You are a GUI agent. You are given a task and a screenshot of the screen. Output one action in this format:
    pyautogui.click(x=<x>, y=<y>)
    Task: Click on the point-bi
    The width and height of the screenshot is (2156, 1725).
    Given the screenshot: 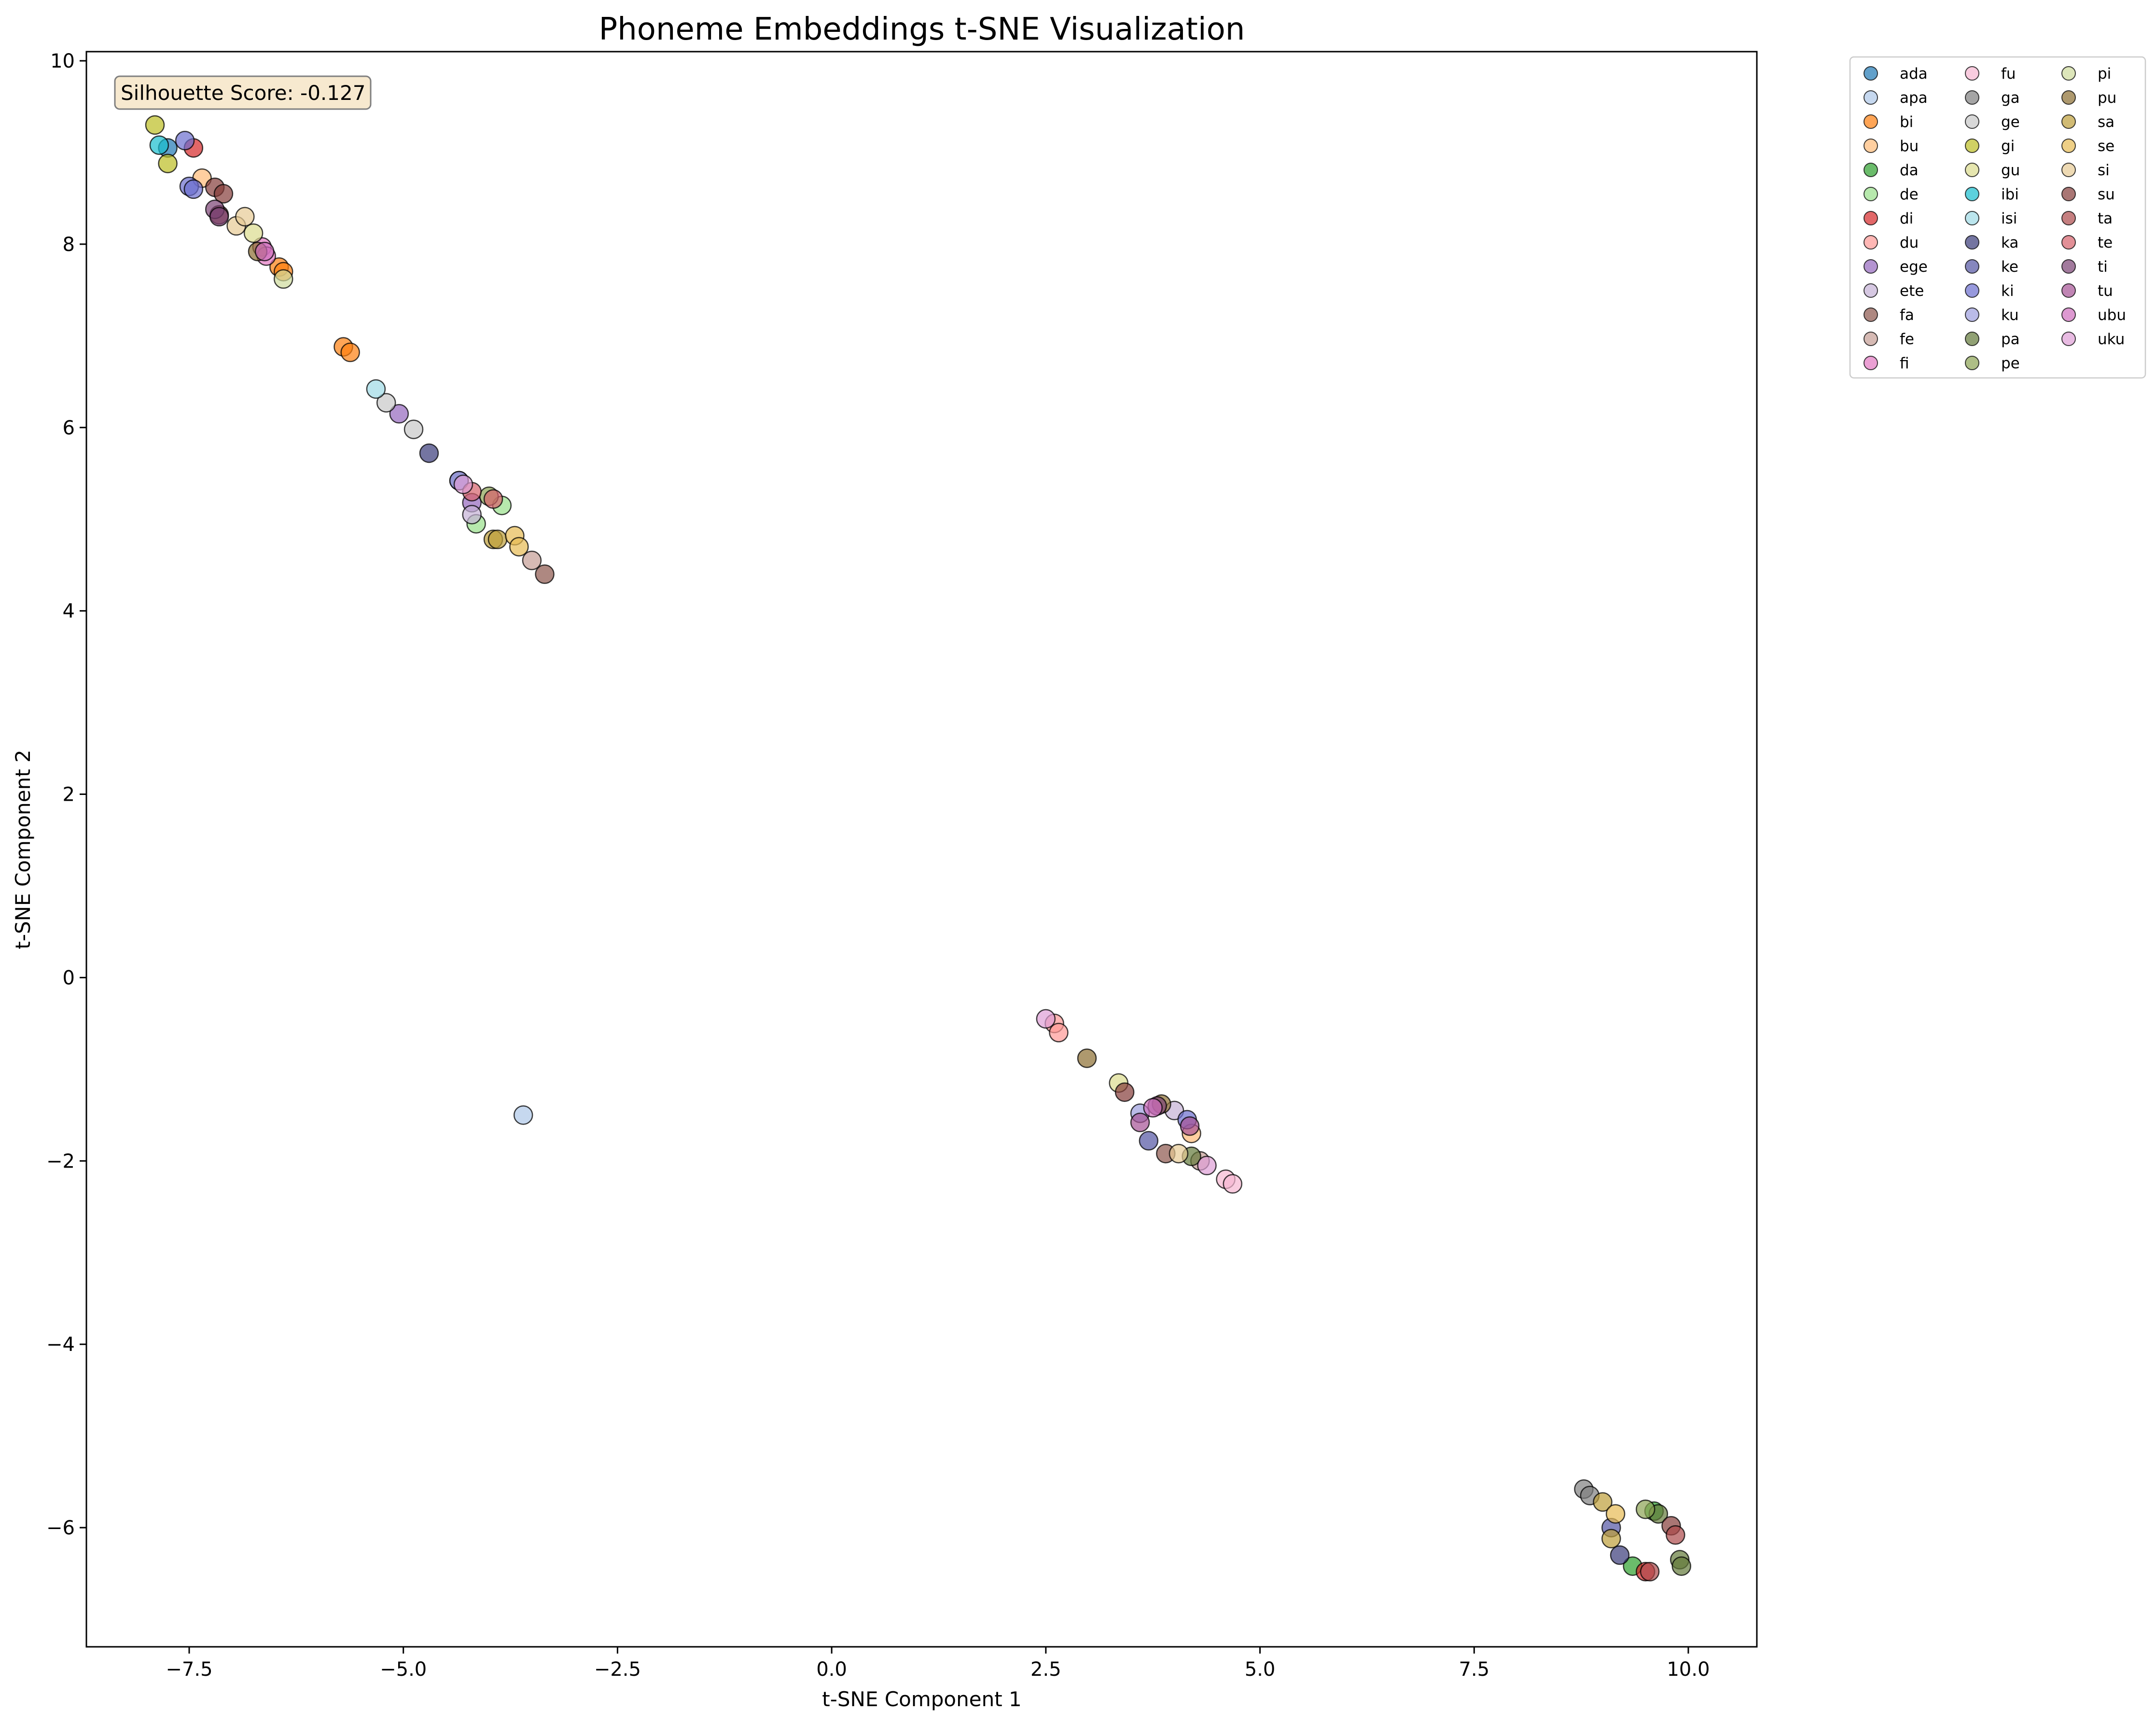 What is the action you would take?
    pyautogui.click(x=350, y=352)
    